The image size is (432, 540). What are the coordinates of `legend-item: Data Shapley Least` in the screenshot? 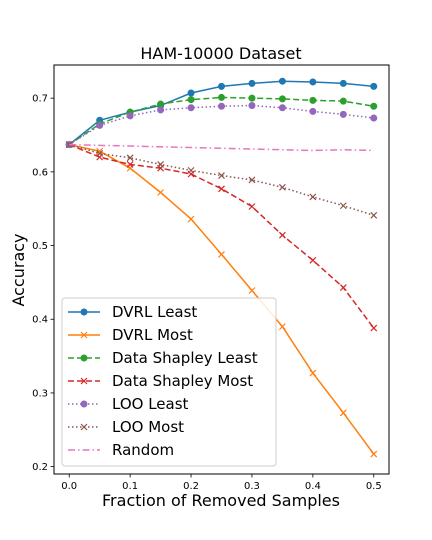 It's located at (163, 358).